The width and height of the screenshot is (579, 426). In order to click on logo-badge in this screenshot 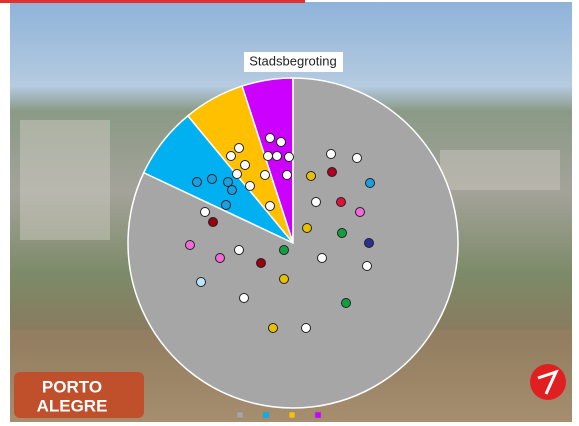, I will do `click(79, 395)`.